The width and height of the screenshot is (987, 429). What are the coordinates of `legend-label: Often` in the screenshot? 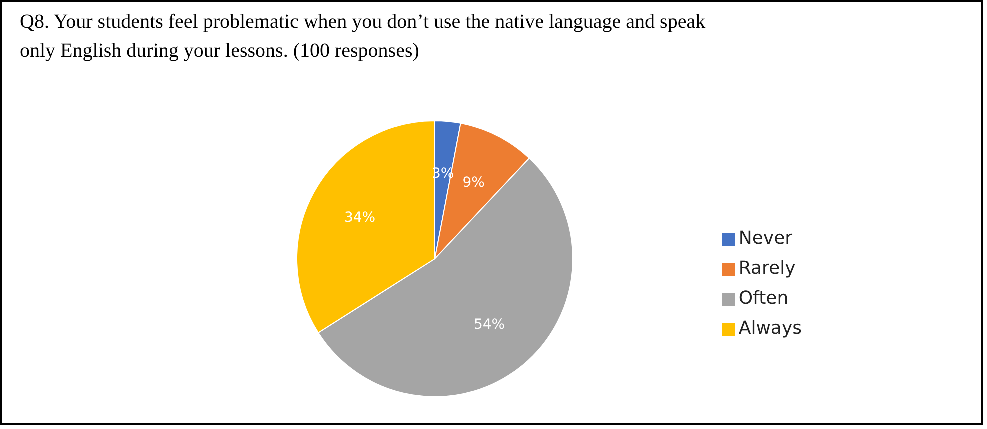 It's located at (763, 298).